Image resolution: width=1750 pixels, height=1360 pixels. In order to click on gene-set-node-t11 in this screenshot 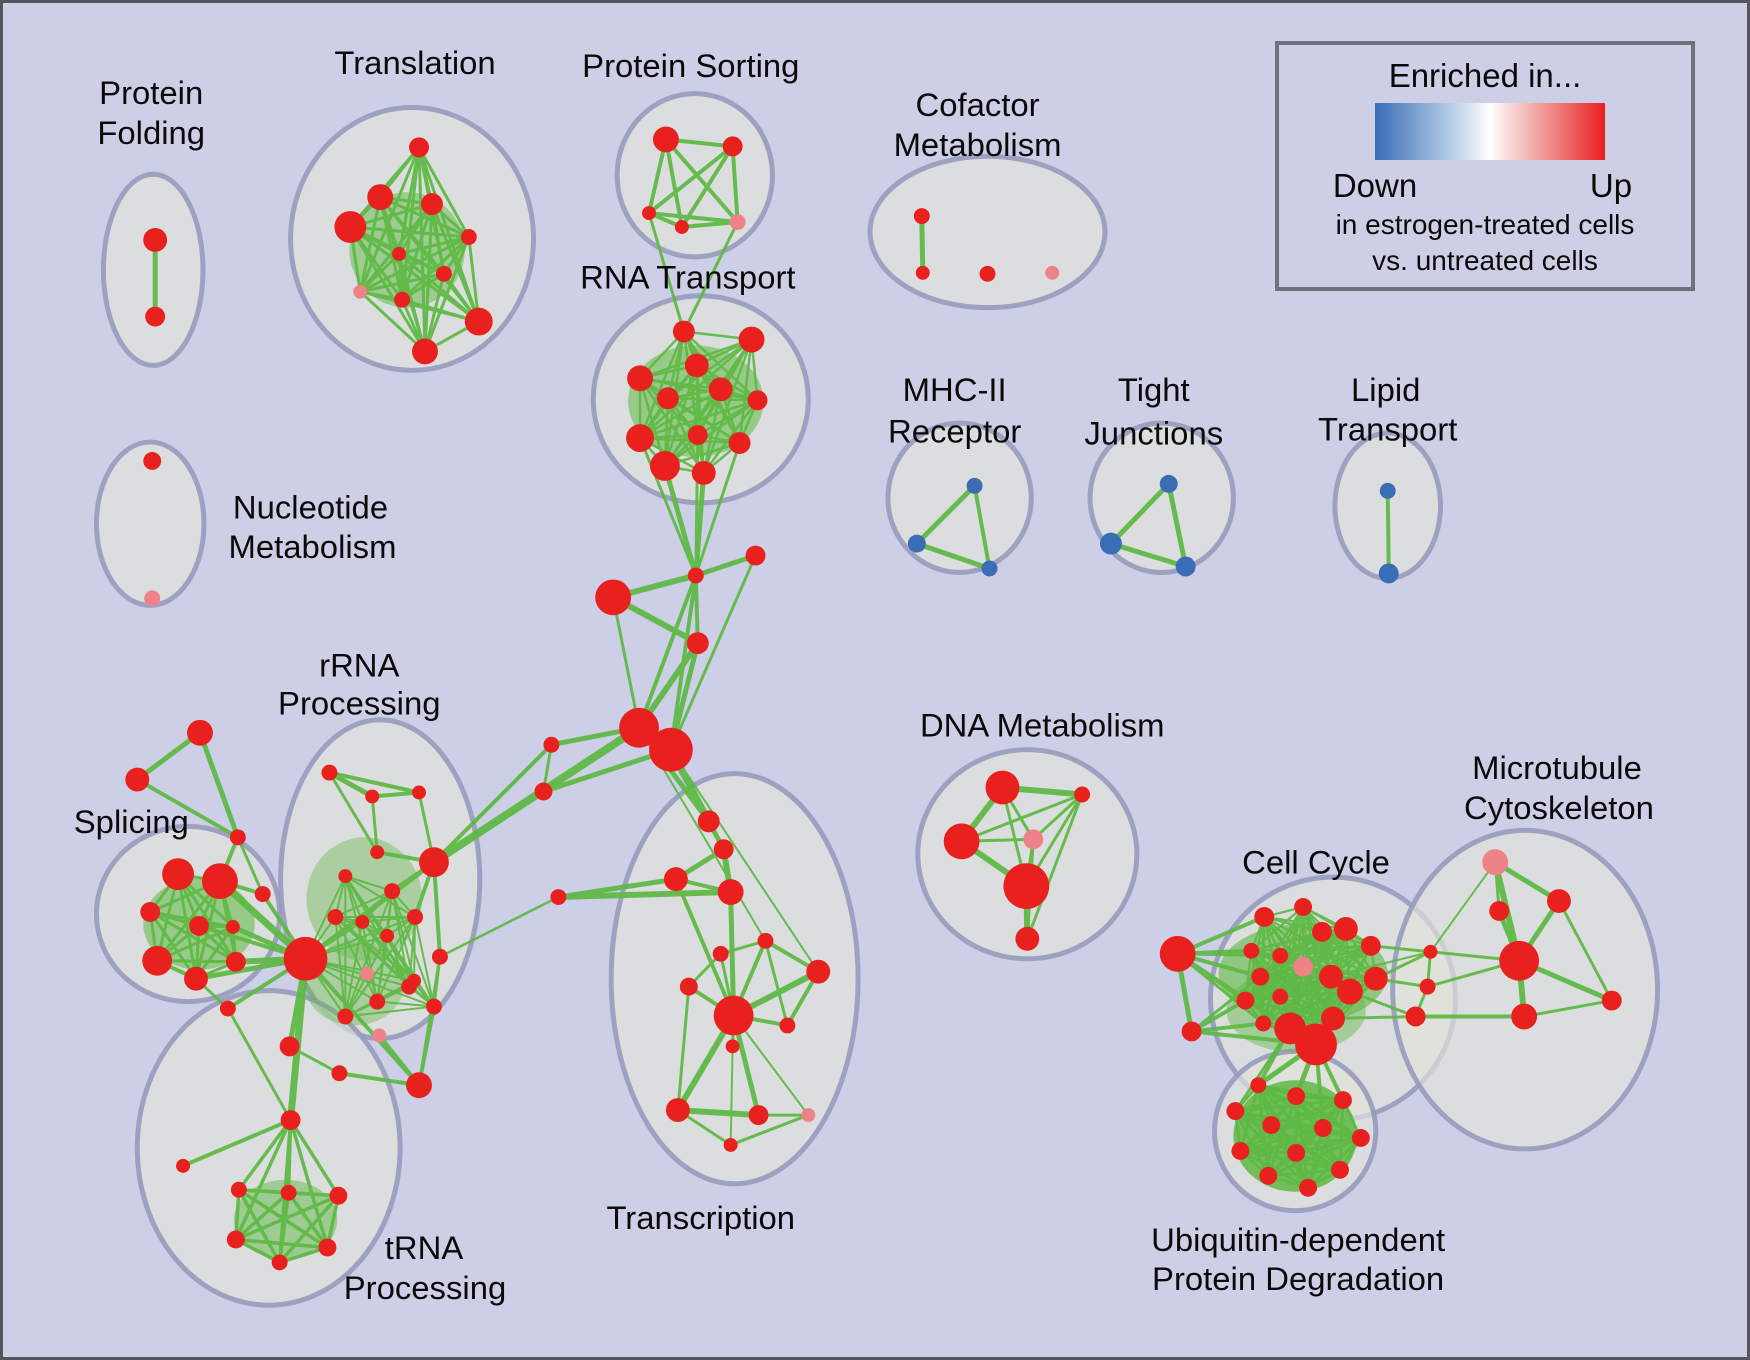, I will do `click(425, 351)`.